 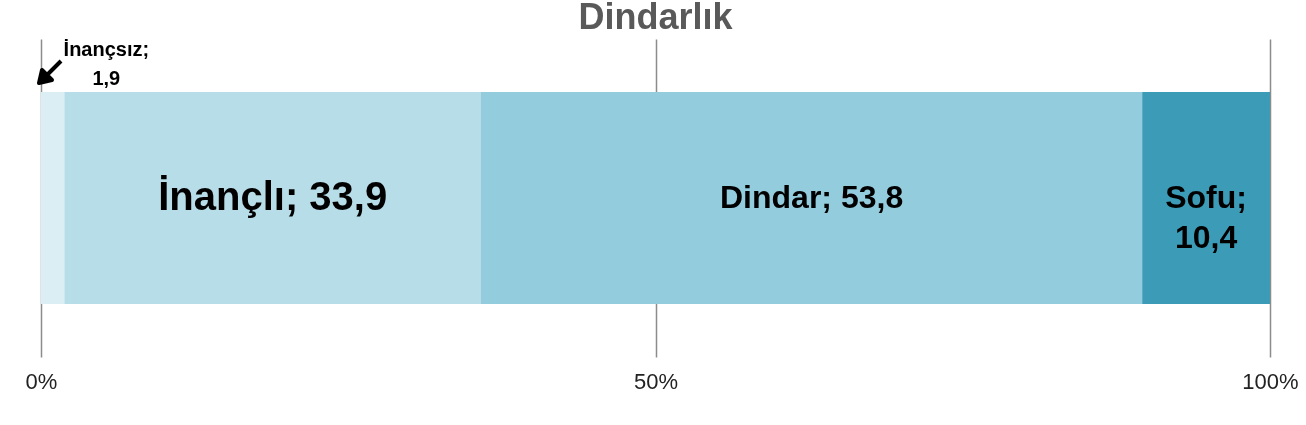 I want to click on series-label: Sofu;, so click(x=1206, y=197).